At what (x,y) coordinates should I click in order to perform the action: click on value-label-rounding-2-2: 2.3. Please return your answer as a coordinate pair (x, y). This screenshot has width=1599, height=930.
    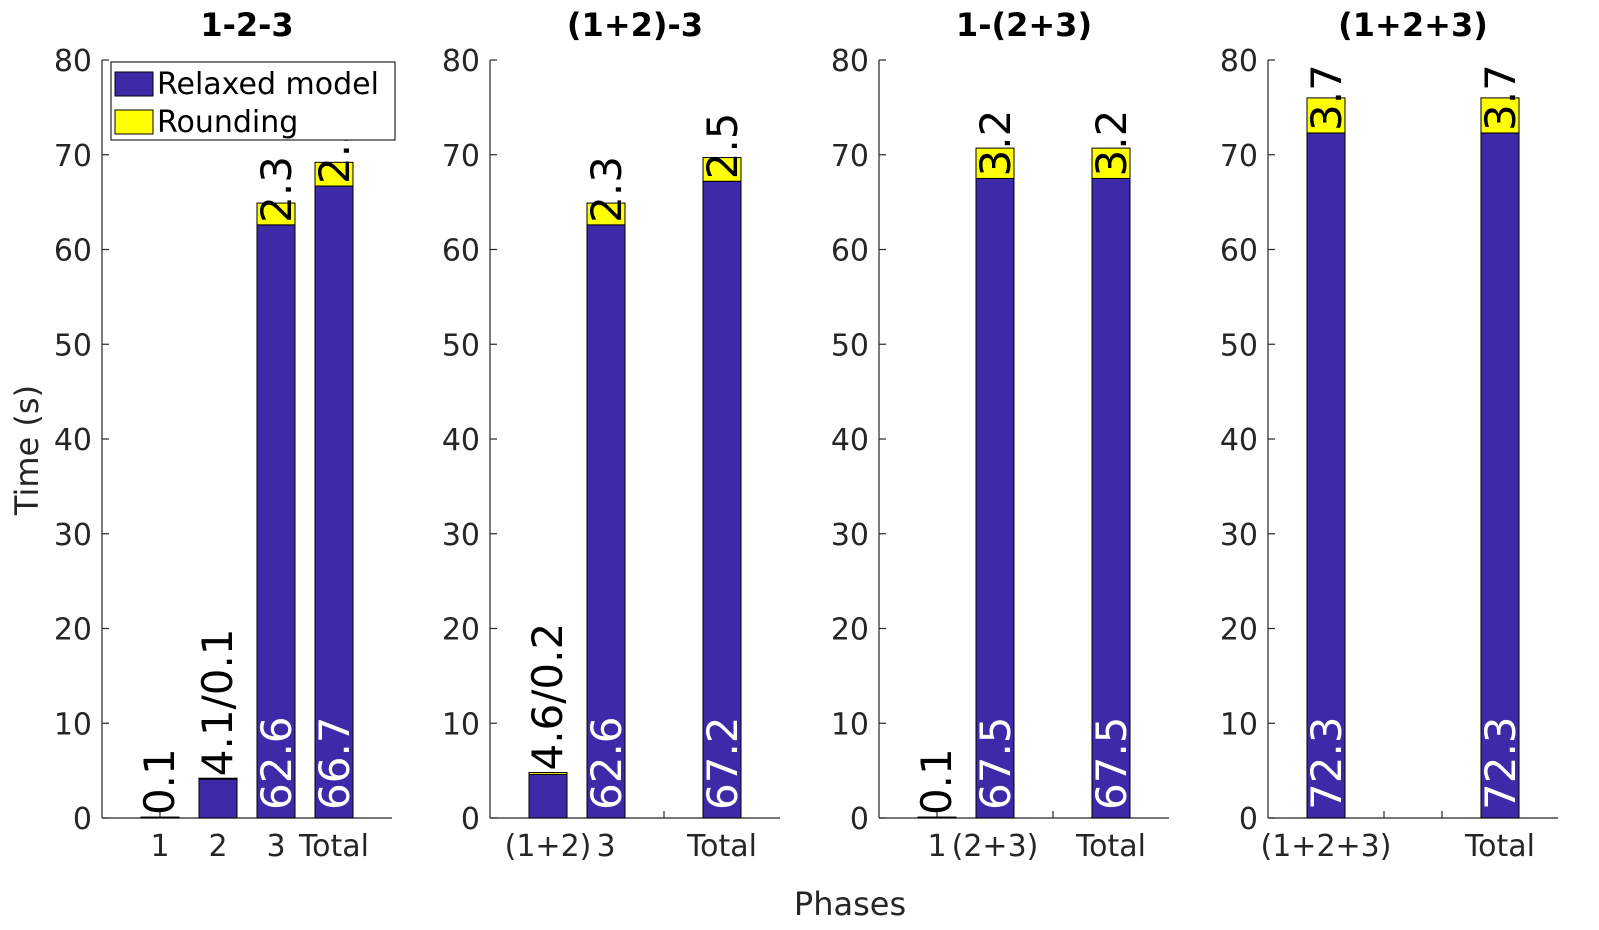
    Looking at the image, I should click on (606, 189).